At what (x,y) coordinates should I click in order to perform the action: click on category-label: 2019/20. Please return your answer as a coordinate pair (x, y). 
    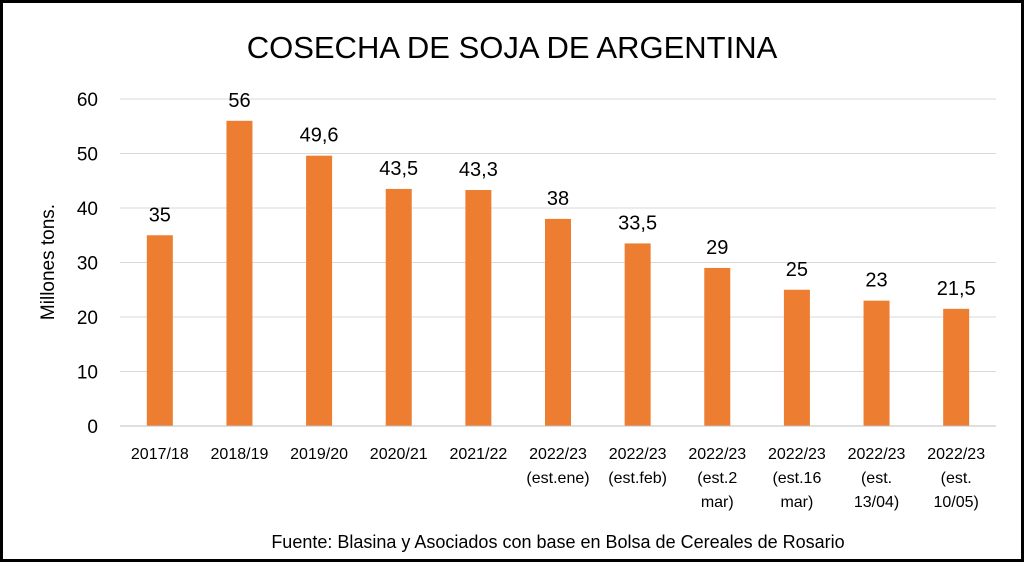
    Looking at the image, I should click on (319, 454).